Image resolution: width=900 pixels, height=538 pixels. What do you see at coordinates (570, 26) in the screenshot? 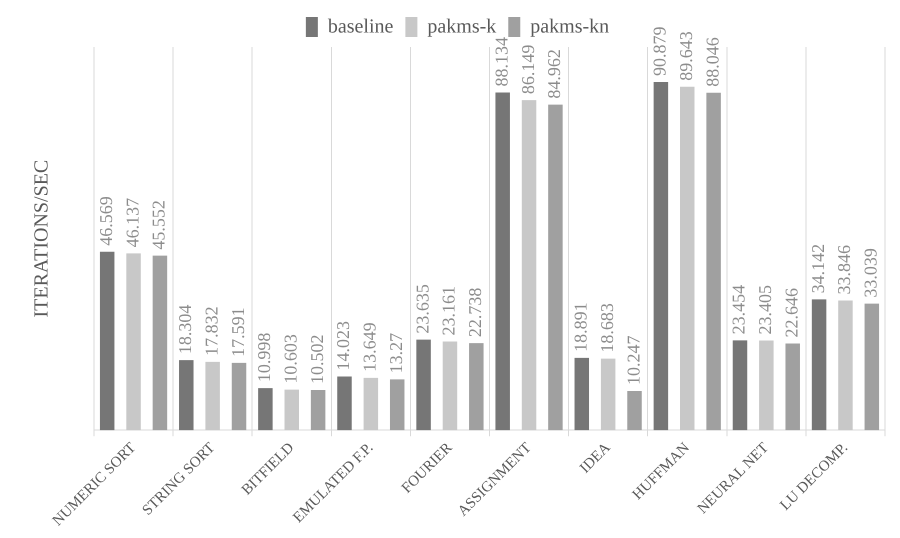
I see `legend-label: pakms-kn` at bounding box center [570, 26].